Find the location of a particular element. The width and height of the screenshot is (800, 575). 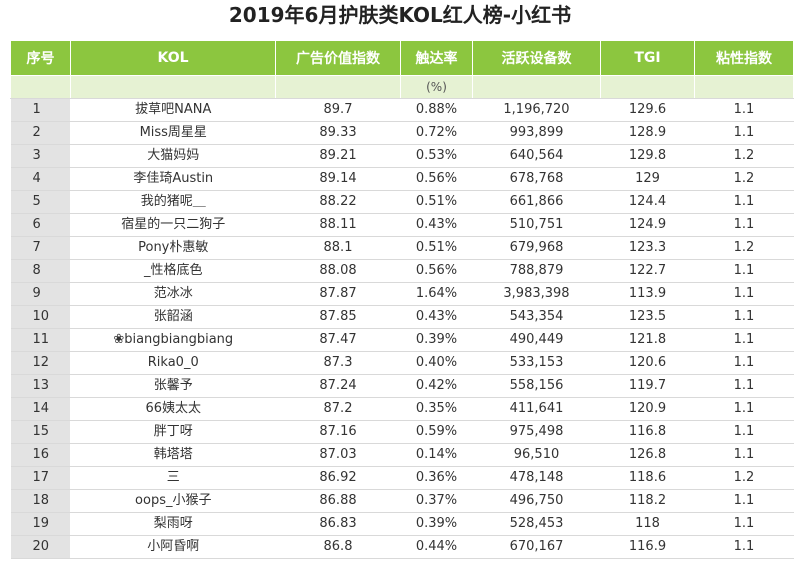

kol-name-cell: 小阿昏啊 is located at coordinates (173, 547).